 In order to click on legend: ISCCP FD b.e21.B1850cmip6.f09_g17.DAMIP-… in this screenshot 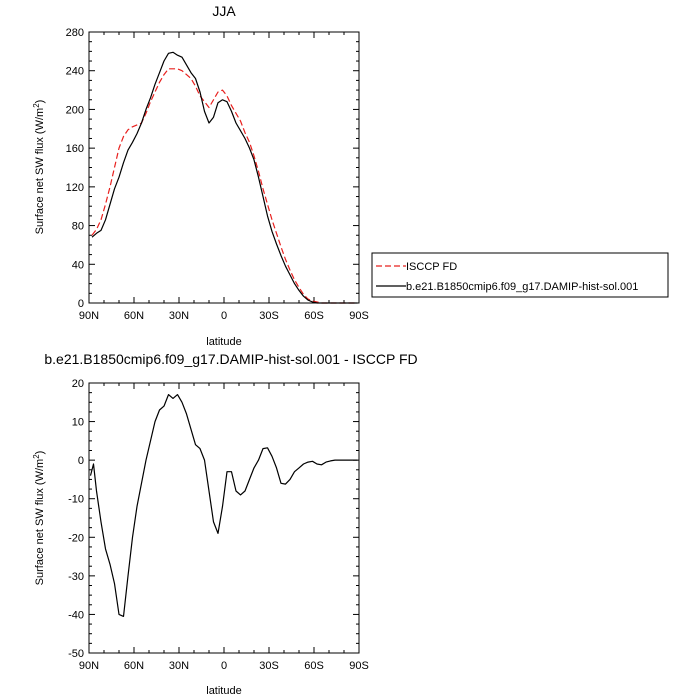, I will do `click(520, 275)`.